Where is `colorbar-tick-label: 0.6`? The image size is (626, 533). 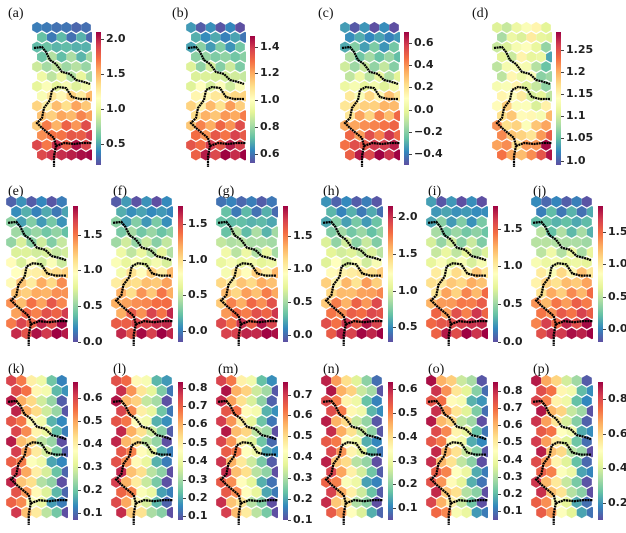 colorbar-tick-label: 0.6 is located at coordinates (614, 433).